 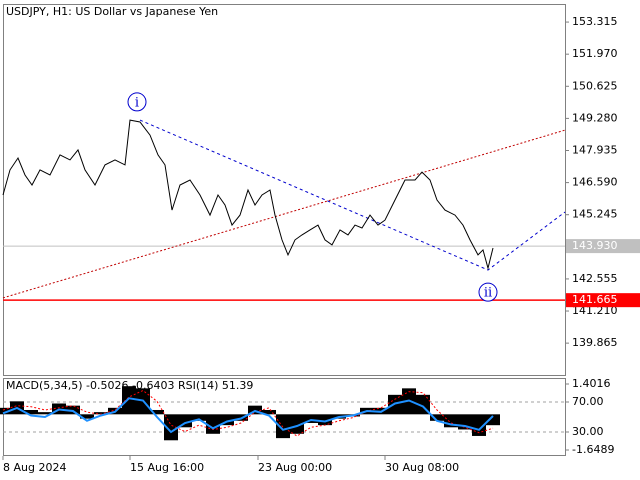 What do you see at coordinates (593, 449) in the screenshot?
I see `y-tick-label: -1.6489` at bounding box center [593, 449].